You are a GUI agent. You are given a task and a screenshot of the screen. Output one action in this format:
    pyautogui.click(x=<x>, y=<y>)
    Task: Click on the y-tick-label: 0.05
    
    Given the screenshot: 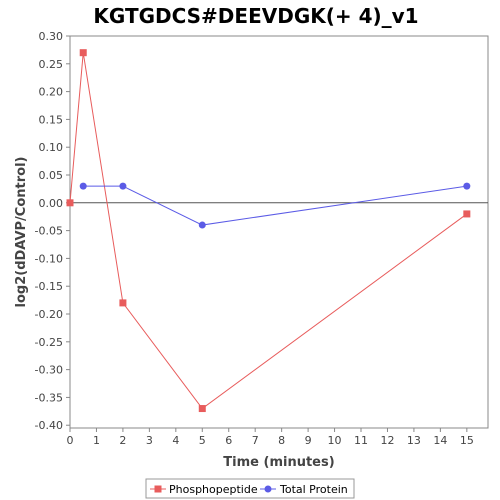 What is the action you would take?
    pyautogui.click(x=51, y=175)
    